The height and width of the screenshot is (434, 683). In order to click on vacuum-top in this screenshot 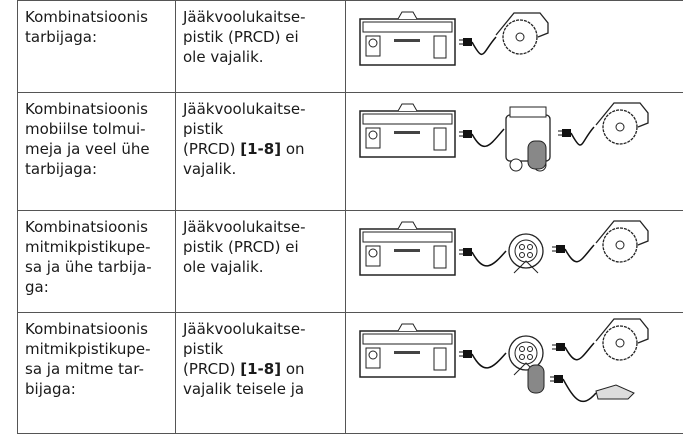, I will do `click(528, 112)`.